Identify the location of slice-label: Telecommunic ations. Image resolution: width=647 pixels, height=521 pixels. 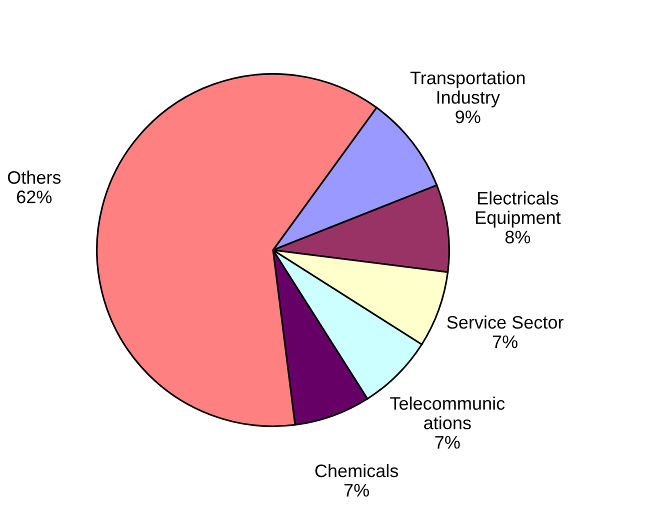
(447, 413).